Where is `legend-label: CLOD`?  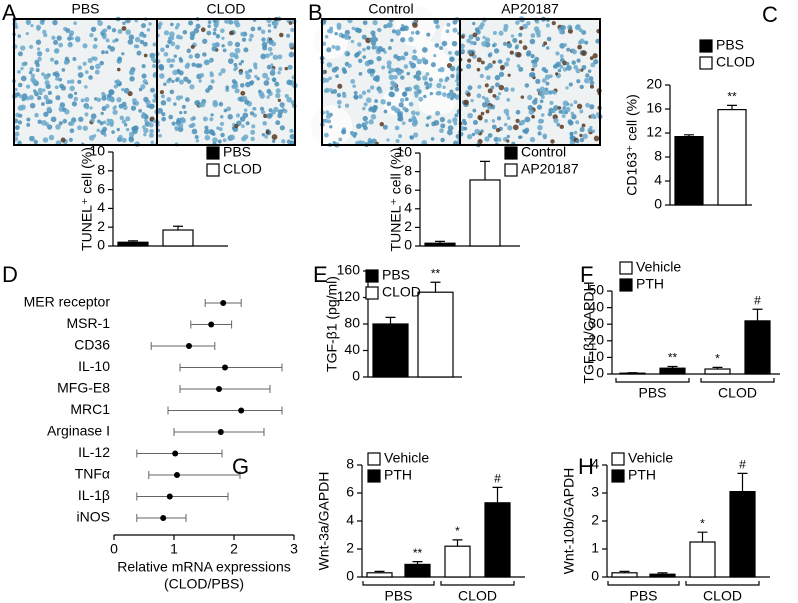
legend-label: CLOD is located at coordinates (242, 169).